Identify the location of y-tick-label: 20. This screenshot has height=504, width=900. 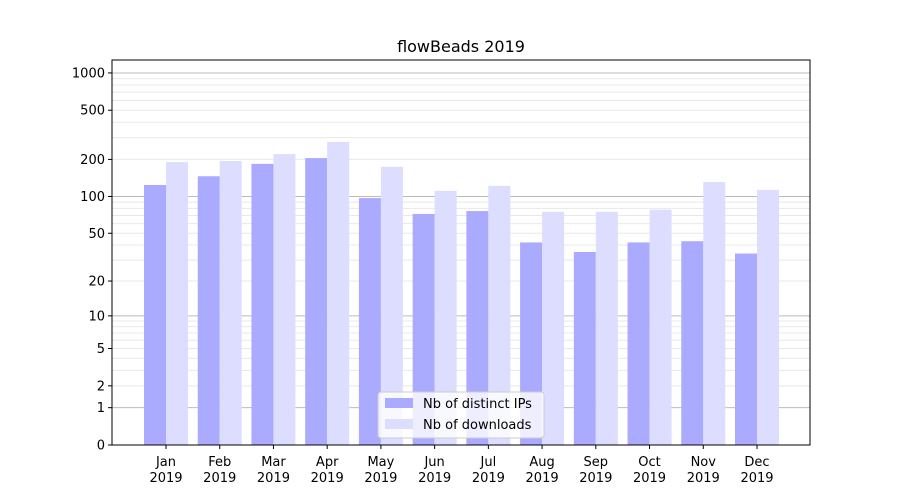
(96, 282).